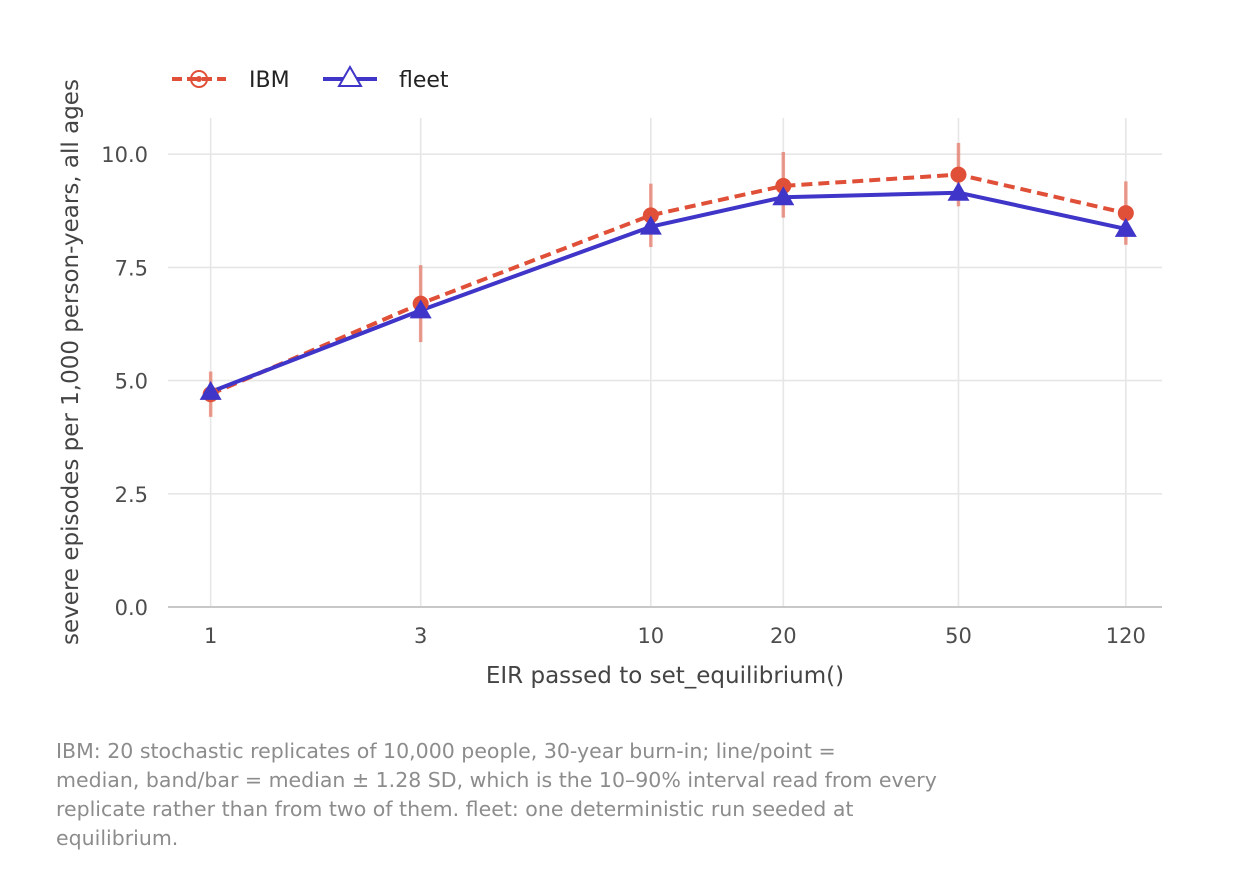 This screenshot has height=880, width=1240. What do you see at coordinates (1126, 636) in the screenshot?
I see `x-tick-label: 120` at bounding box center [1126, 636].